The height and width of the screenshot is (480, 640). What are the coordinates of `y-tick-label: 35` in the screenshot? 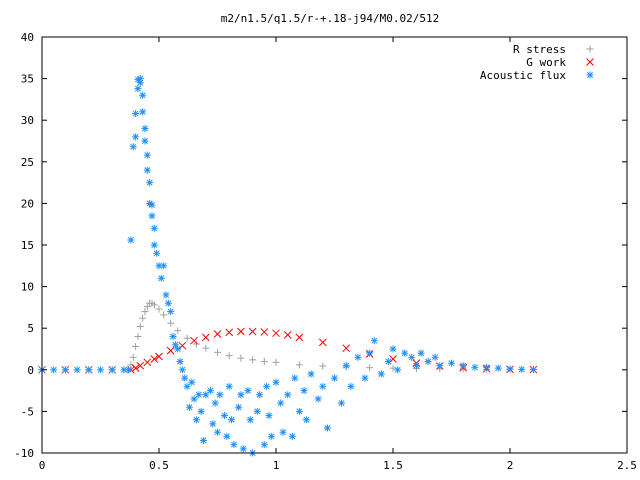 It's located at (27, 79).